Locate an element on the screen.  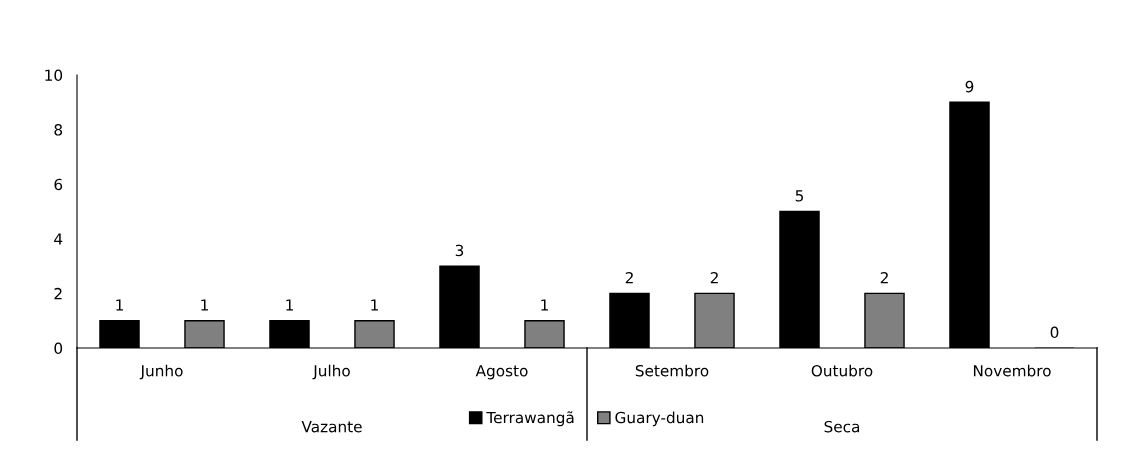
y-tick-label: 2 is located at coordinates (58, 293).